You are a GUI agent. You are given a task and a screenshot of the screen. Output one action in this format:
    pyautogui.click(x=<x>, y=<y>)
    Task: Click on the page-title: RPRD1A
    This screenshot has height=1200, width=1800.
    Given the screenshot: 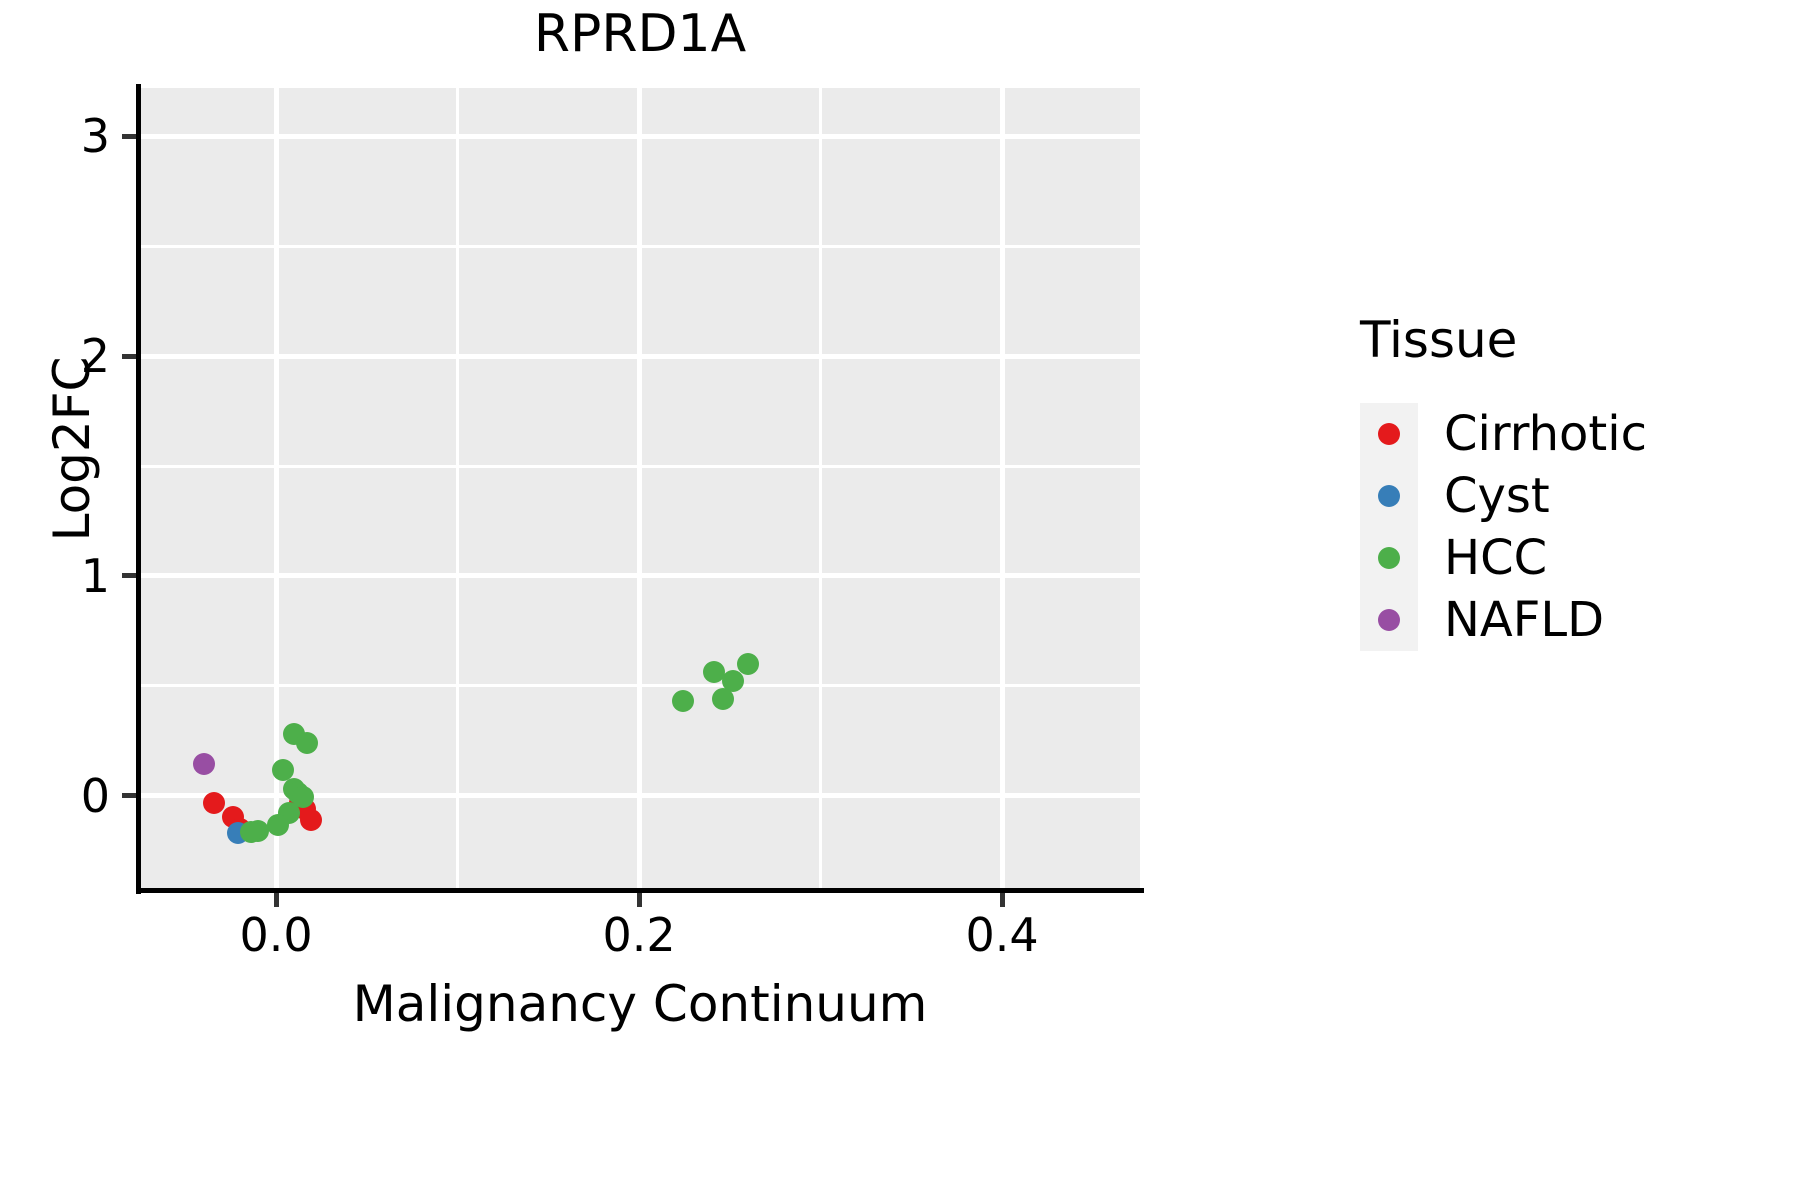 What is the action you would take?
    pyautogui.click(x=640, y=34)
    